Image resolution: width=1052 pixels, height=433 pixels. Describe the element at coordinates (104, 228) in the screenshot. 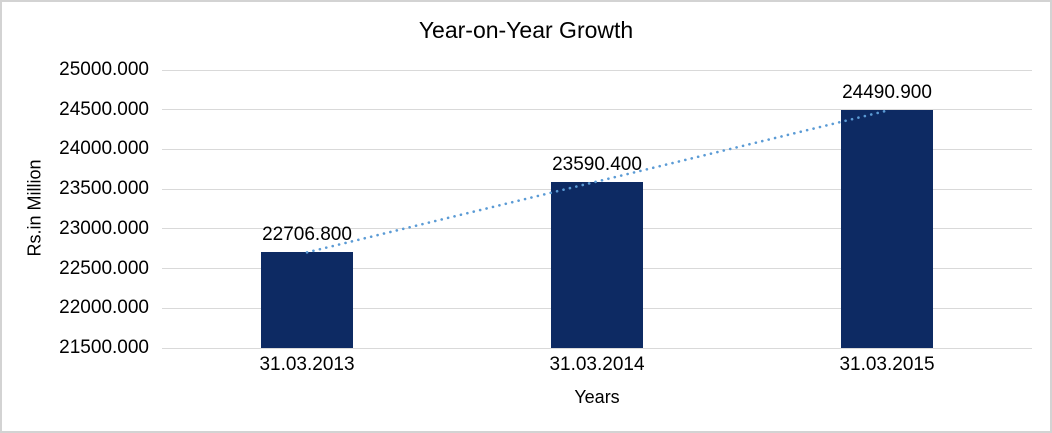

I see `y-tick-label: 23000.000` at that location.